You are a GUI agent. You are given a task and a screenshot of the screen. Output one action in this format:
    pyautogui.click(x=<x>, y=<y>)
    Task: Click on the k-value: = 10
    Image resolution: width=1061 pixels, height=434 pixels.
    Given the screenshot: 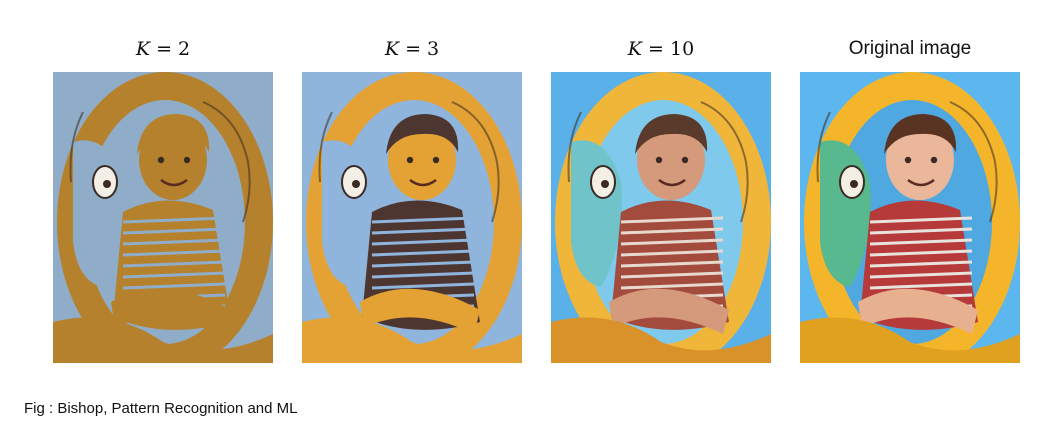 What is the action you would take?
    pyautogui.click(x=671, y=49)
    